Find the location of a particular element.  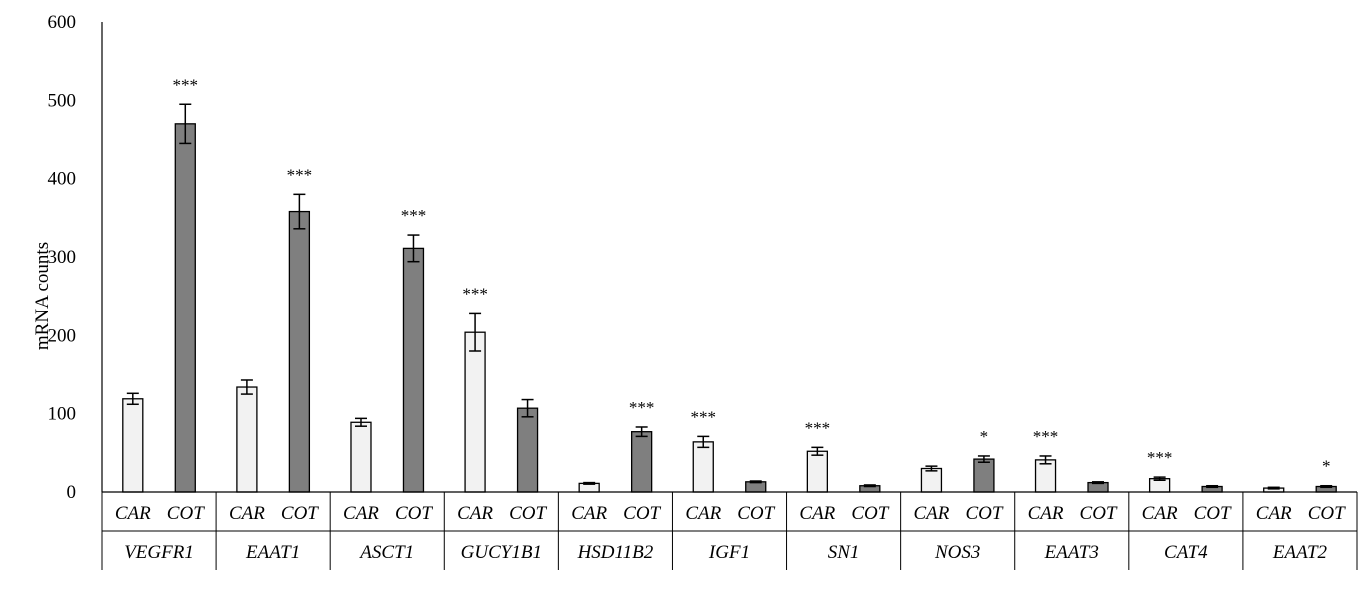

y-tick-label: 300 is located at coordinates (62, 257).